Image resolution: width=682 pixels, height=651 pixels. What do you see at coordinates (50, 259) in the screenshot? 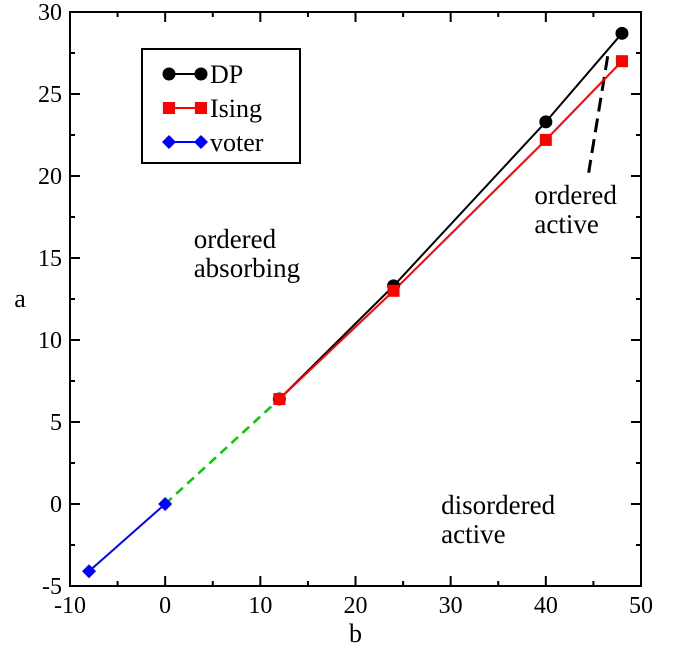
I see `y-tick-label: 15` at bounding box center [50, 259].